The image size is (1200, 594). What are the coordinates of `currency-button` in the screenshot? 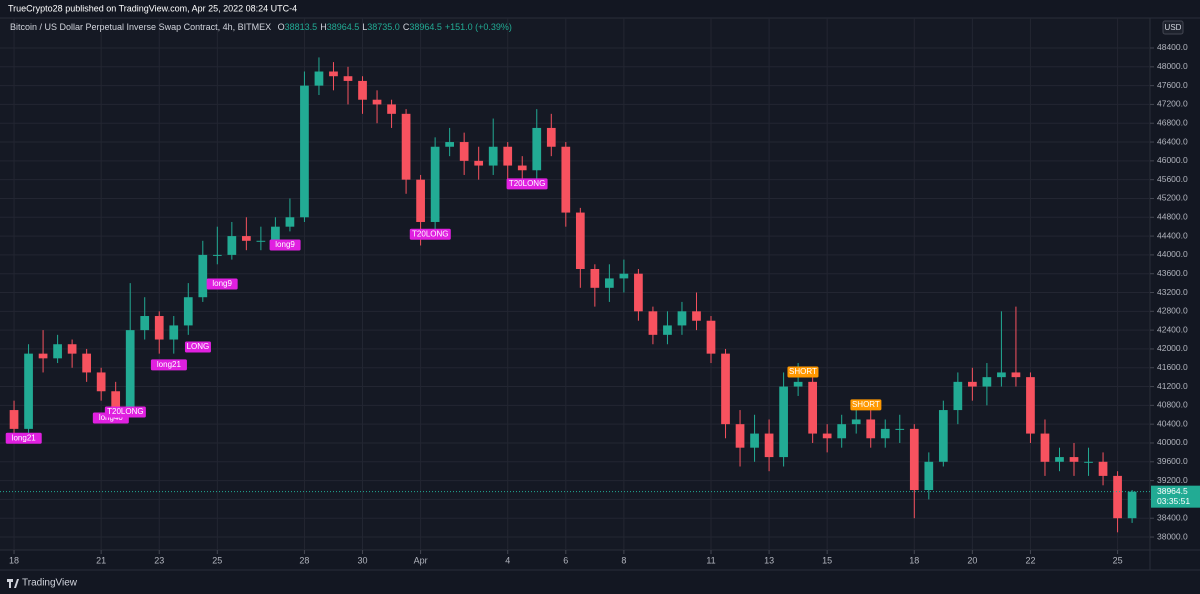 It's located at (1173, 27).